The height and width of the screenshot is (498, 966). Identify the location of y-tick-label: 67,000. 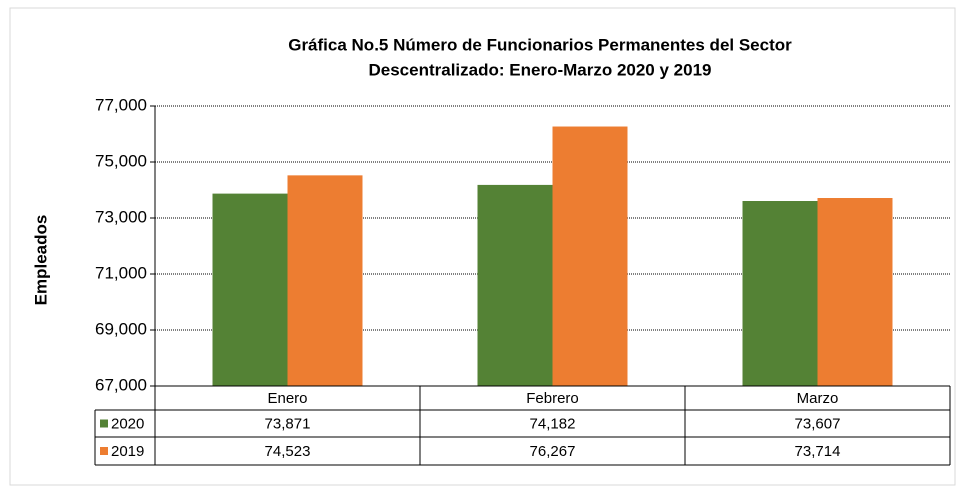
(121, 384).